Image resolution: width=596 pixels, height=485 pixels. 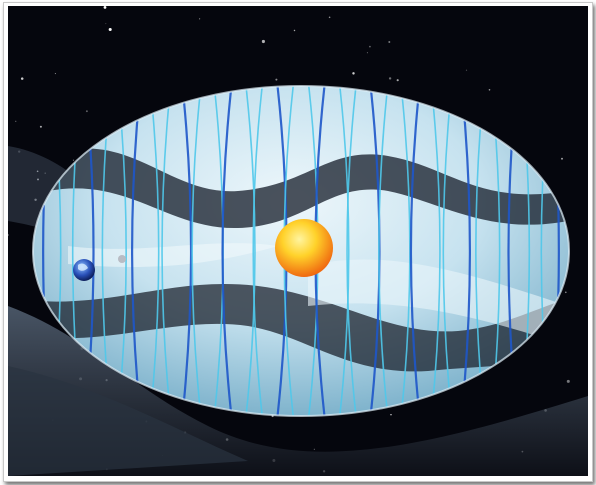 I want to click on bright-band, so click(x=438, y=302).